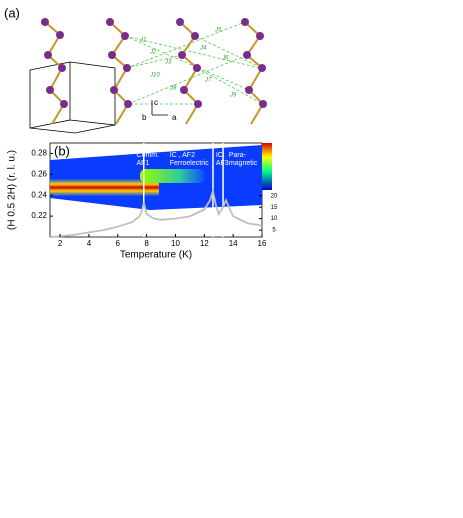 Image resolution: width=463 pixels, height=518 pixels. Describe the element at coordinates (143, 163) in the screenshot. I see `region-label: AF1` at that location.